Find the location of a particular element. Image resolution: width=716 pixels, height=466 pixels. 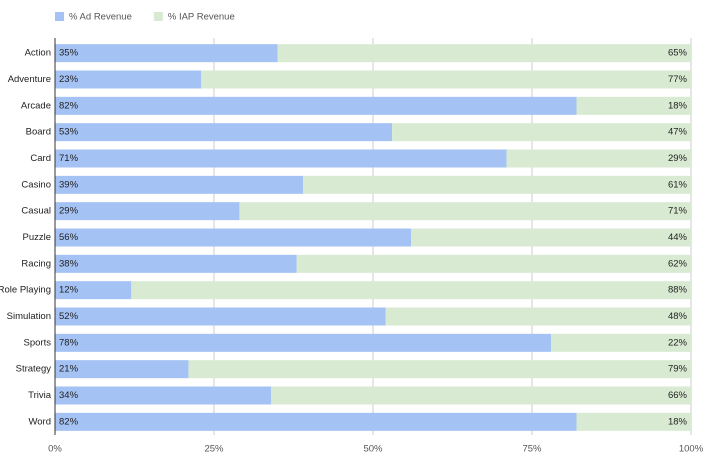

data-label: 79% is located at coordinates (678, 369).